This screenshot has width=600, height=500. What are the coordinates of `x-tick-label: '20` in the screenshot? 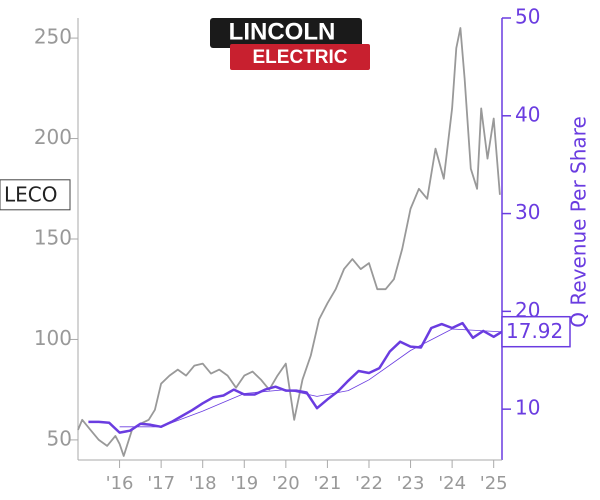 It's located at (286, 483).